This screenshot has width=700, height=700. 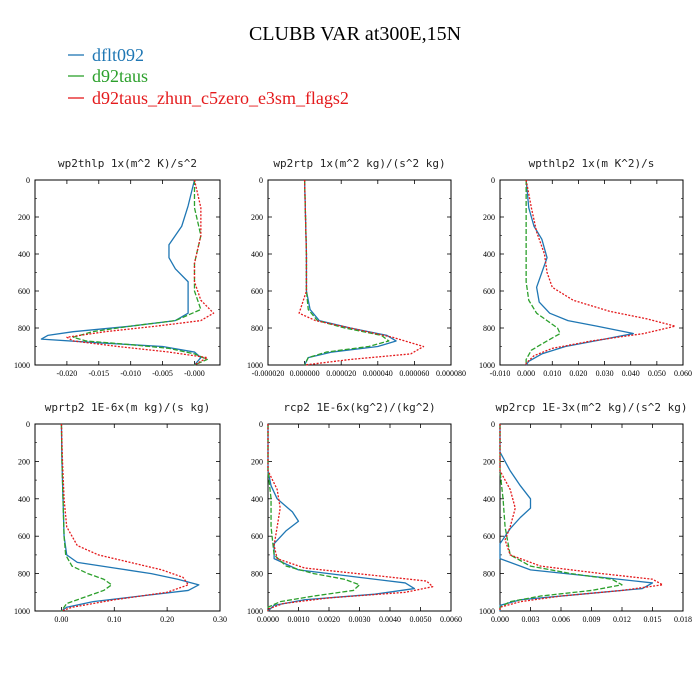 I want to click on x-tick-label: 0.040, so click(x=631, y=373).